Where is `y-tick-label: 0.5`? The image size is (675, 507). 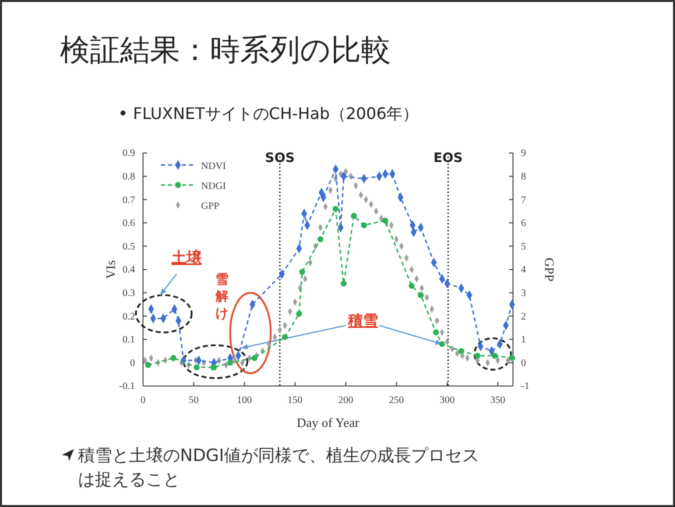
y-tick-label: 0.5 is located at coordinates (128, 246).